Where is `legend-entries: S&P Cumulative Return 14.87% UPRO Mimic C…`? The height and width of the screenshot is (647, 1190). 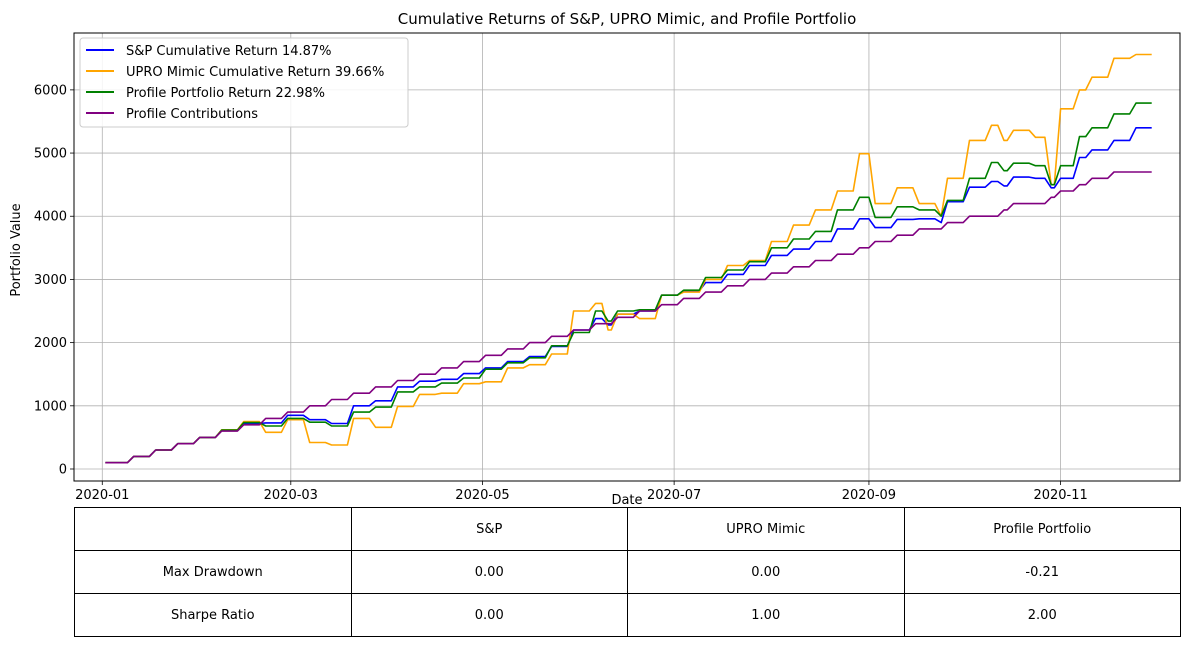 legend-entries: S&P Cumulative Return 14.87% UPRO Mimic C… is located at coordinates (235, 83).